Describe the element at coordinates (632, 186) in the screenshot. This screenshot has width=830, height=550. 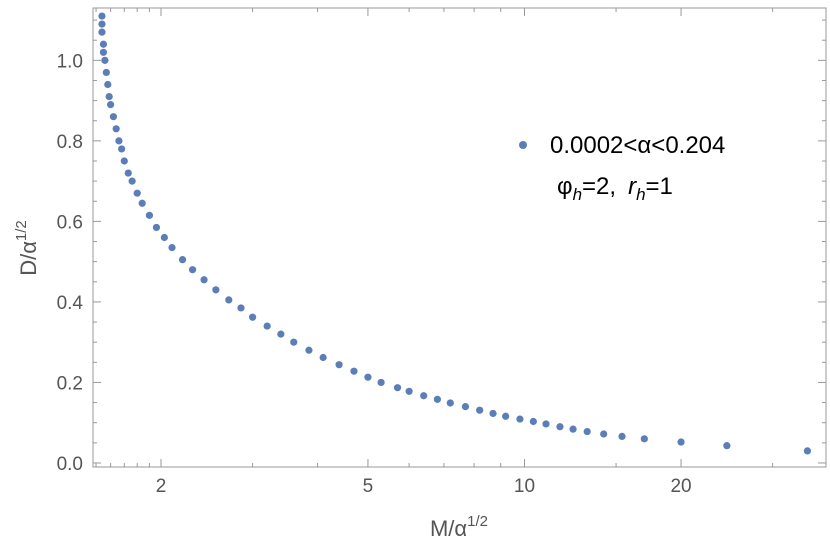
I see `legend-param-2-symbol: r` at that location.